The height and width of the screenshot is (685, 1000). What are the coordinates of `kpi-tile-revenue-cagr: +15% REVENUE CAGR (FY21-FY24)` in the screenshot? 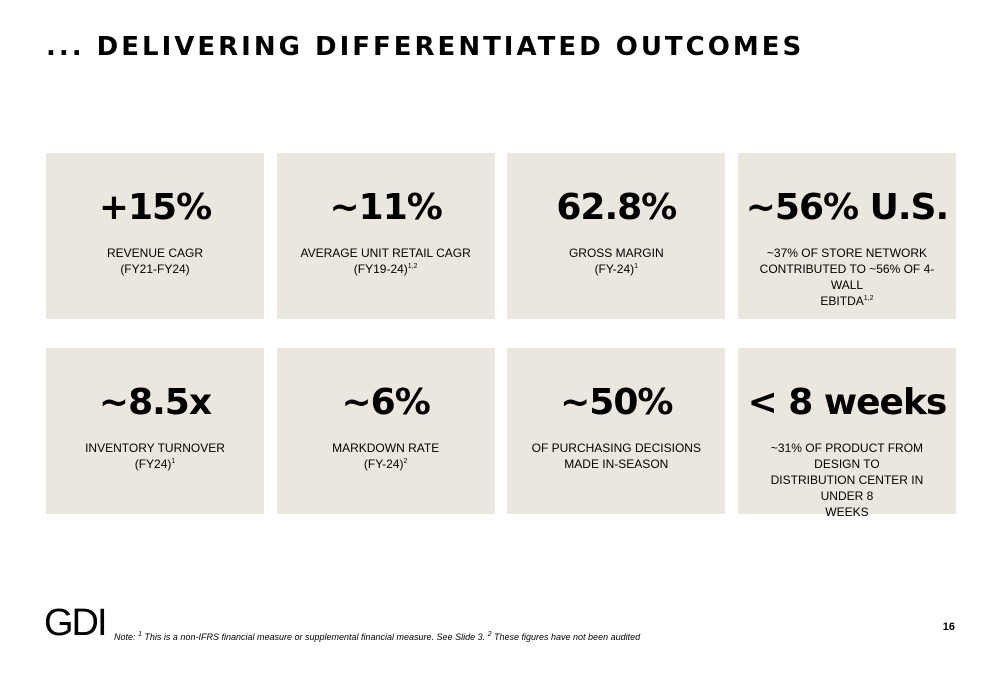 It's located at (155, 236).